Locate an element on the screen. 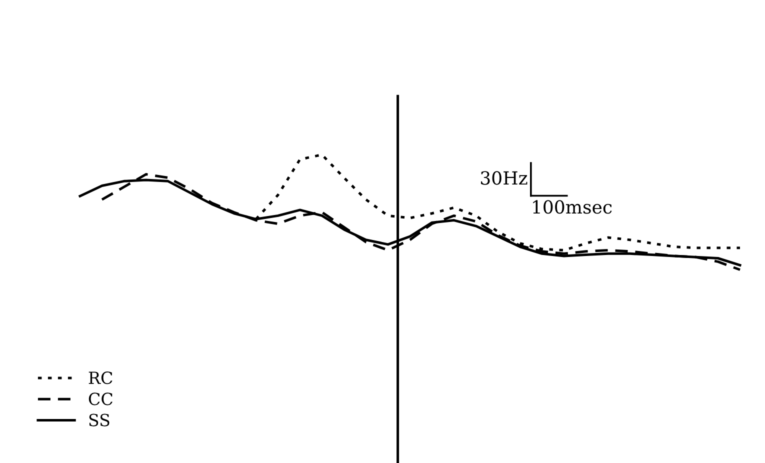 The image size is (765, 463). legend-label: RC is located at coordinates (100, 378).